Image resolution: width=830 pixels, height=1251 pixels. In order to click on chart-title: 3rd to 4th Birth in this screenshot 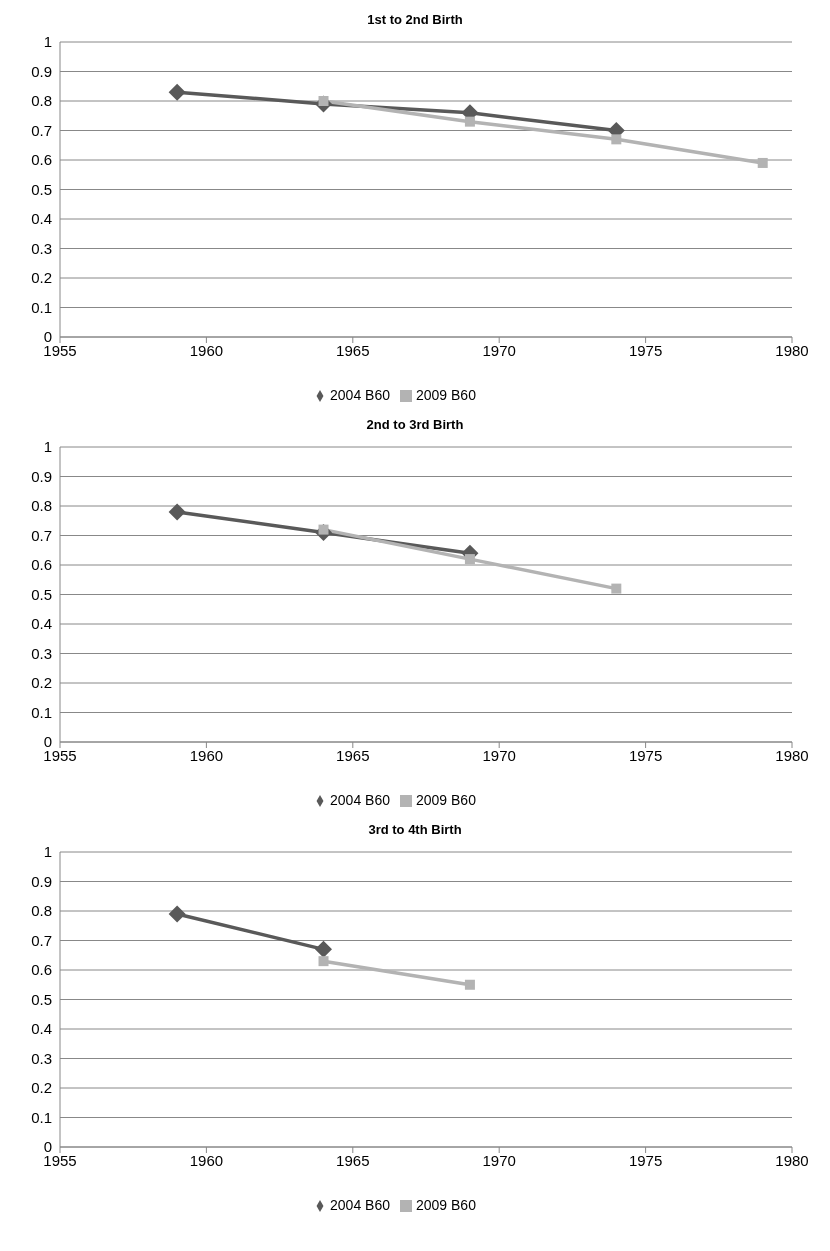, I will do `click(415, 830)`.